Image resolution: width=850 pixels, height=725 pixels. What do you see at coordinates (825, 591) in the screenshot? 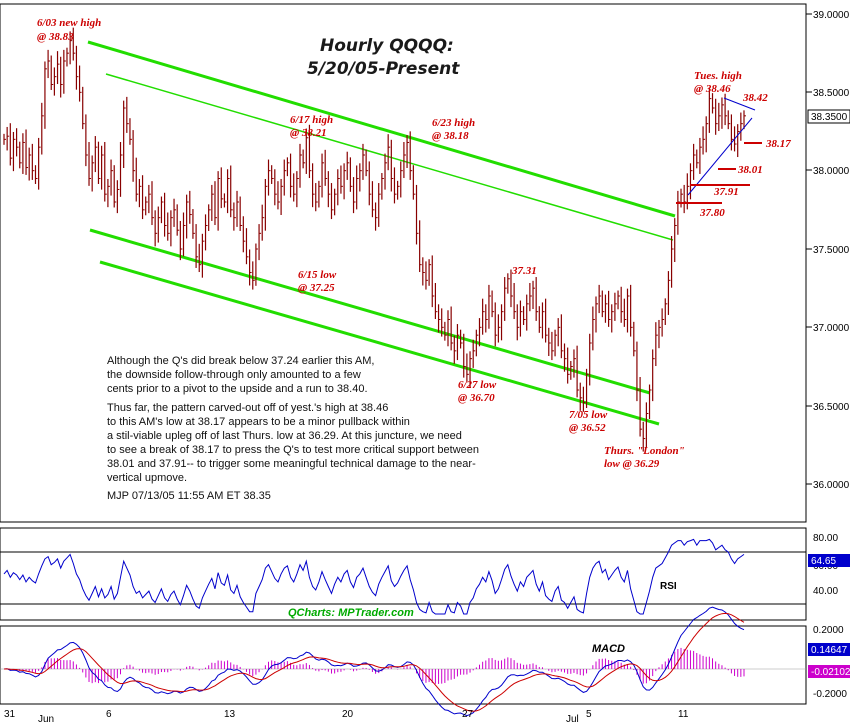
I see `rsi-tick-label: 40.00` at bounding box center [825, 591].